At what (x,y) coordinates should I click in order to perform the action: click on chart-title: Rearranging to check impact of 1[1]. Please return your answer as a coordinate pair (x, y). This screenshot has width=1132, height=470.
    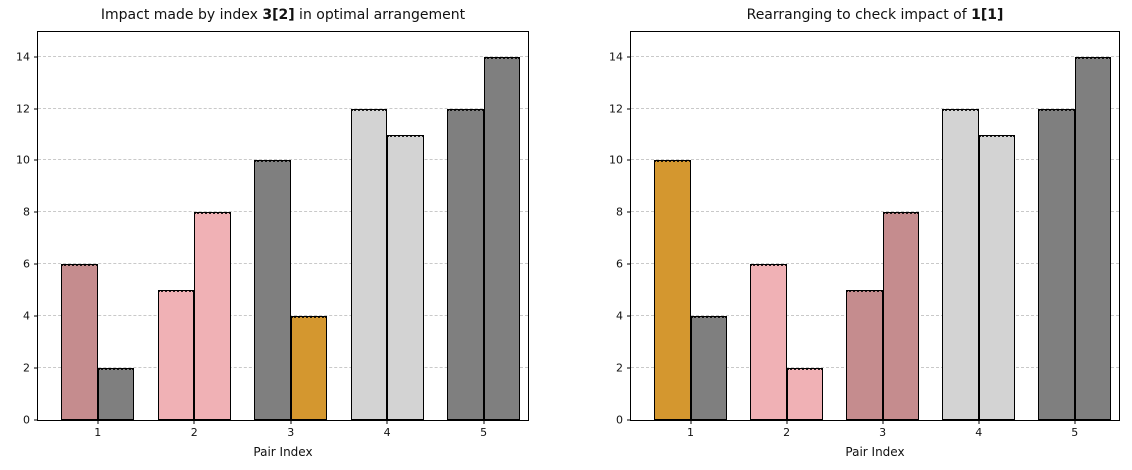
    Looking at the image, I should click on (875, 15).